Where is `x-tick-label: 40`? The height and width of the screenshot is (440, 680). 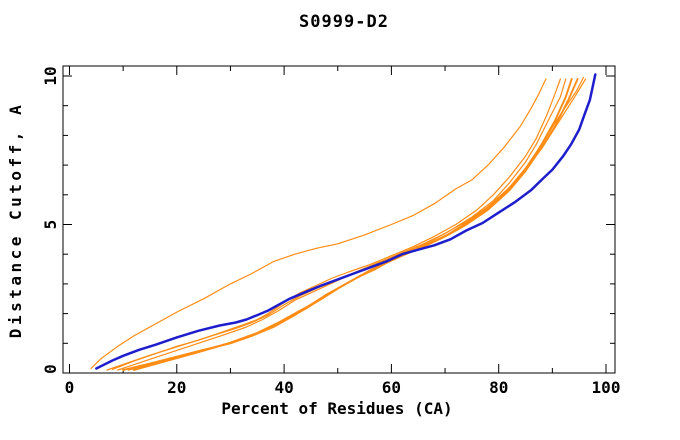
x-tick-label: 40 is located at coordinates (283, 387).